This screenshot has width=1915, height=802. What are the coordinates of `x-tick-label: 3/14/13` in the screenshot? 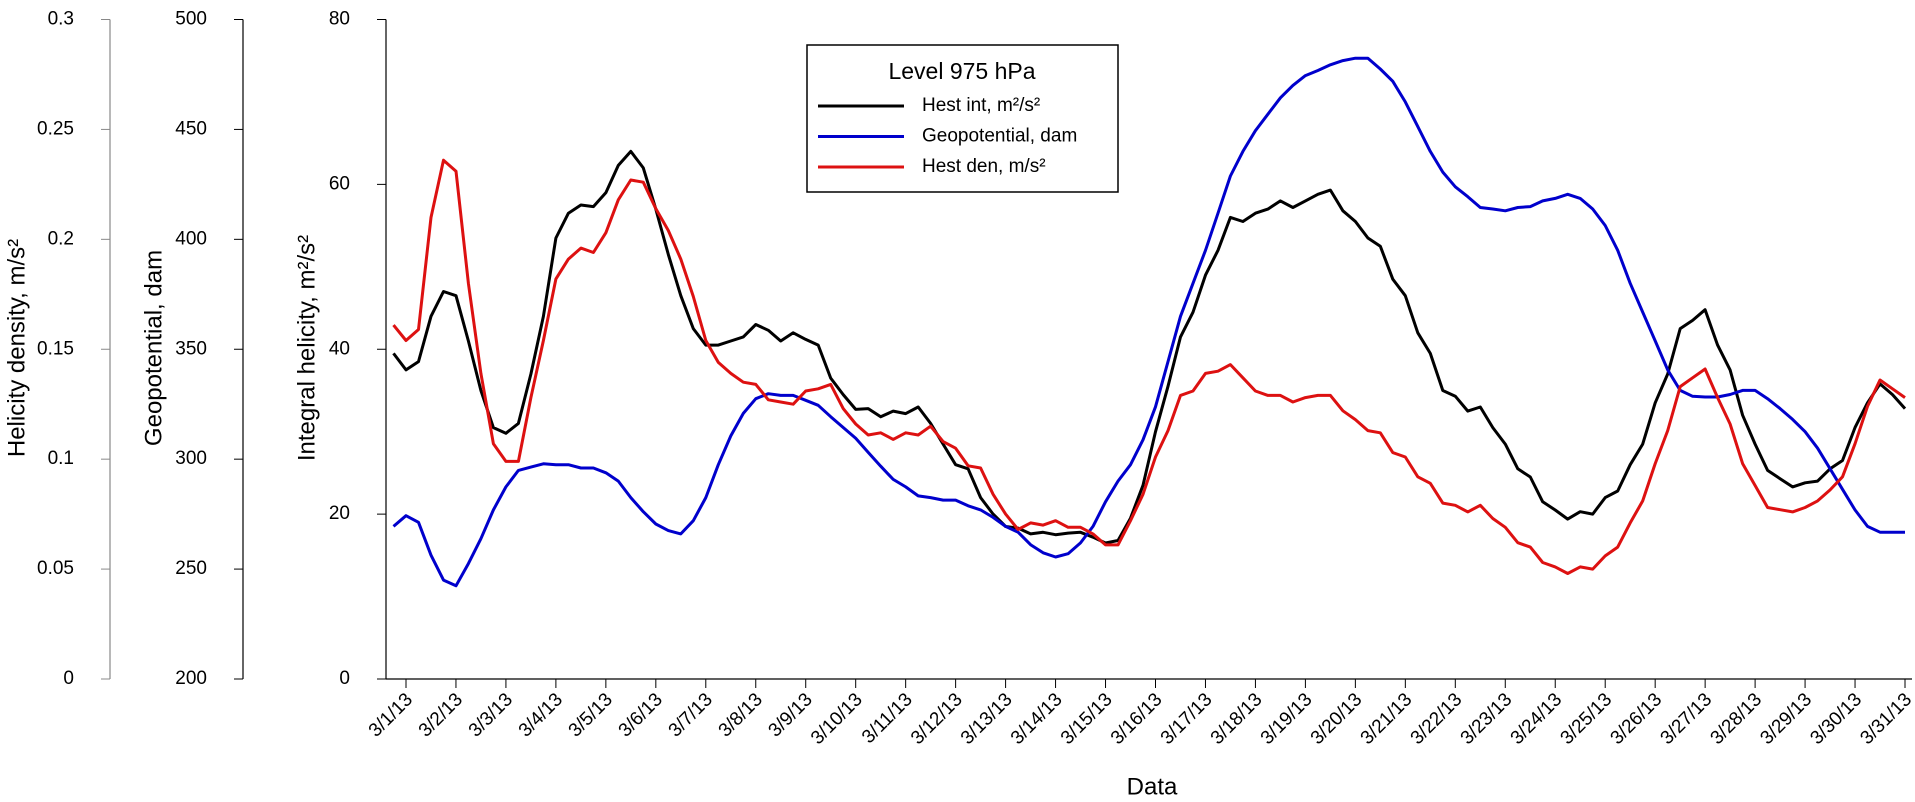 It's located at (1037, 719).